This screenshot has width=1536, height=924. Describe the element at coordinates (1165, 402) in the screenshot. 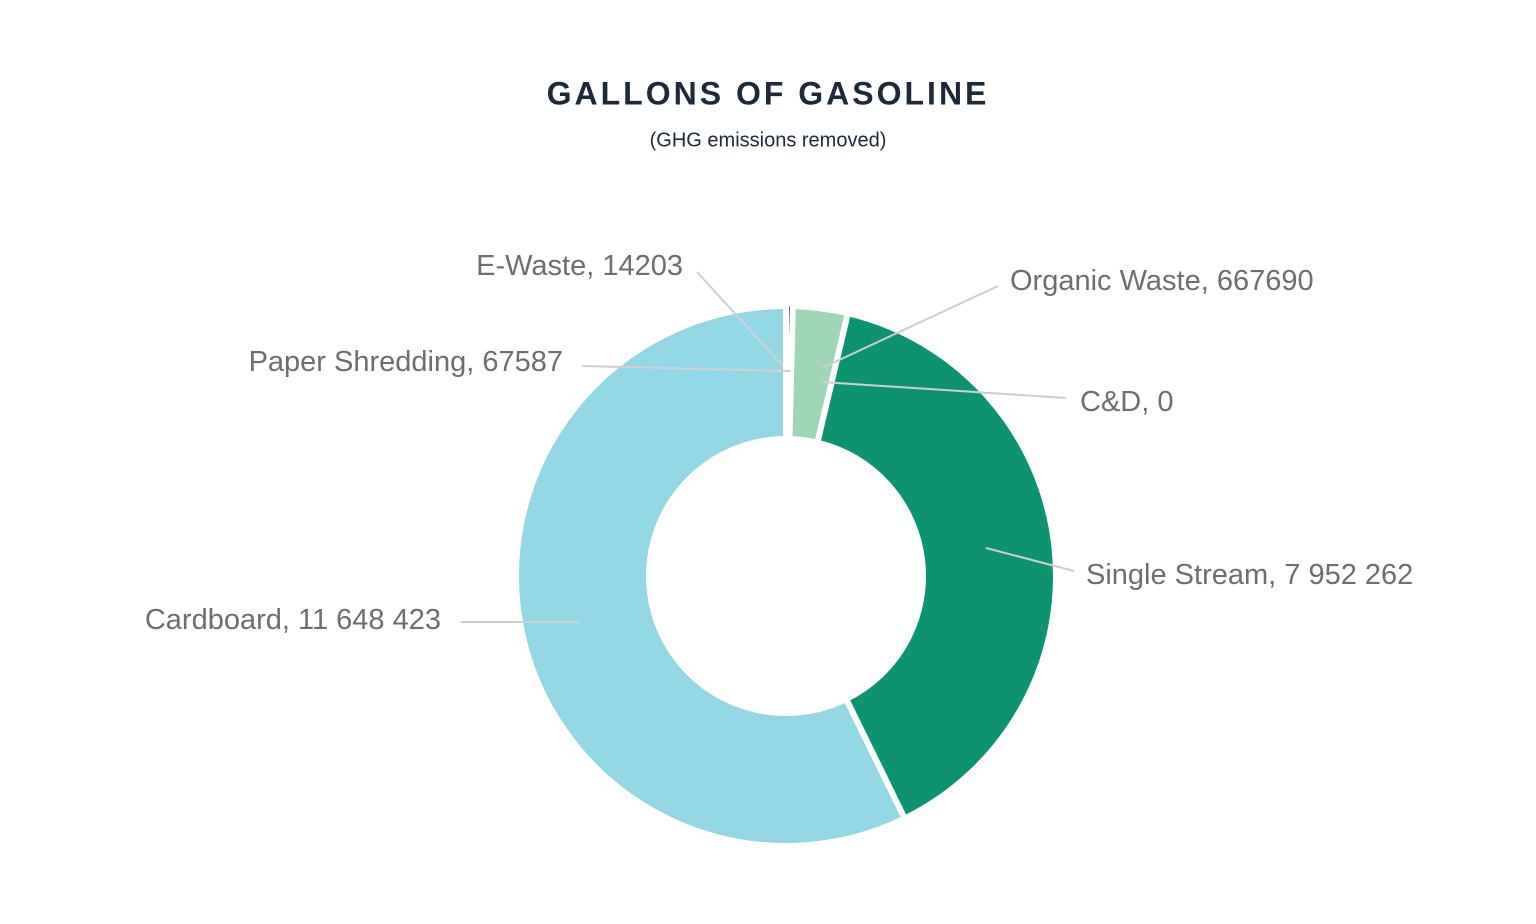

I see `label-value: 0` at that location.